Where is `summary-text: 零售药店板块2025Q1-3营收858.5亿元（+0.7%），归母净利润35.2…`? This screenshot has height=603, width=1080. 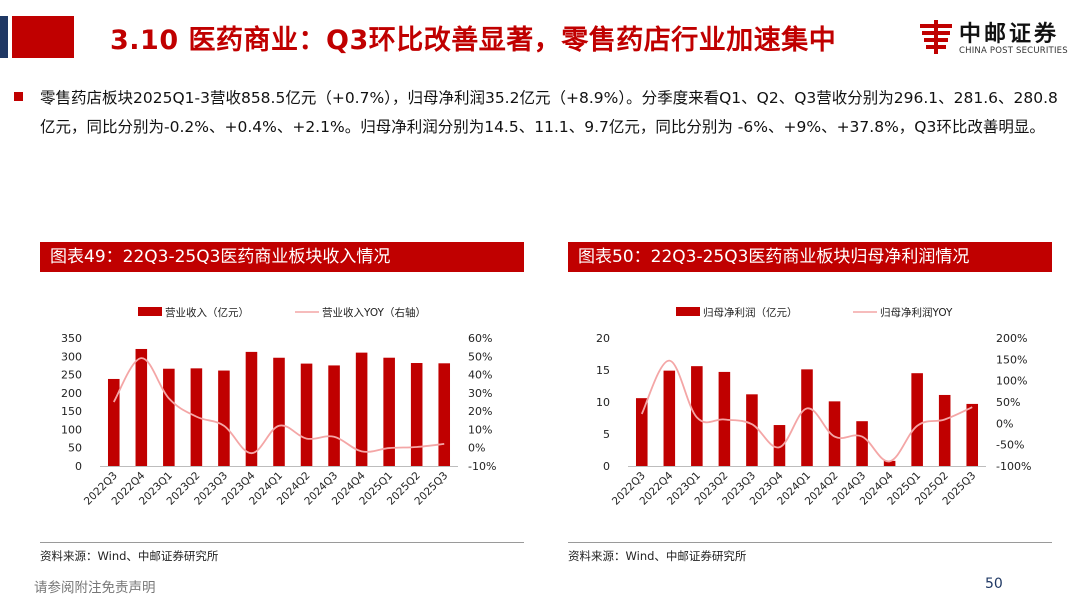 summary-text: 零售药店板块2025Q1-3营收858.5亿元（+0.7%），归母净利润35.2… is located at coordinates (549, 112).